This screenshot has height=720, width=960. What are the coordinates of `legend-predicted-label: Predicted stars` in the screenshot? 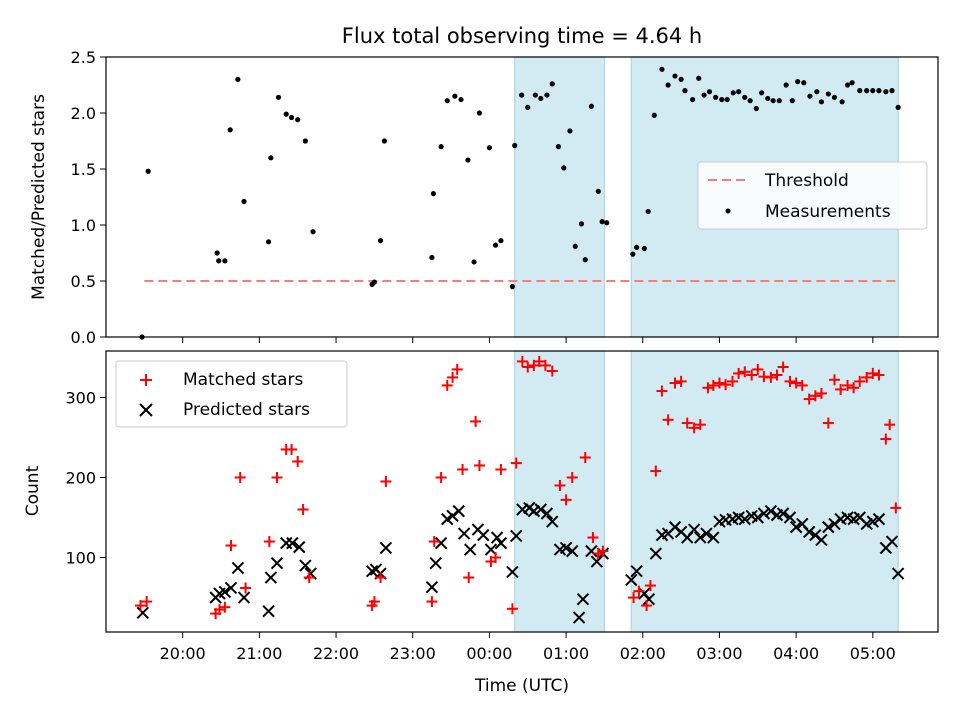 It's located at (246, 410).